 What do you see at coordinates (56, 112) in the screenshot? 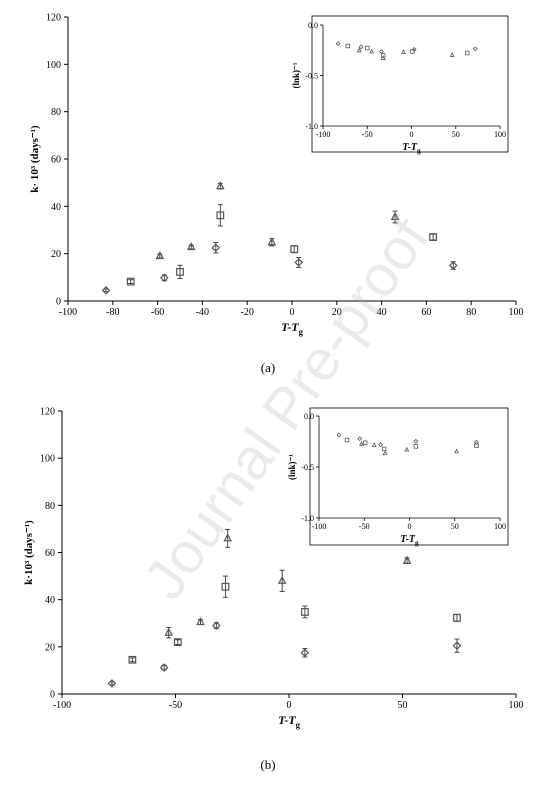
I see `chart1-y-tick-label: 80` at bounding box center [56, 112].